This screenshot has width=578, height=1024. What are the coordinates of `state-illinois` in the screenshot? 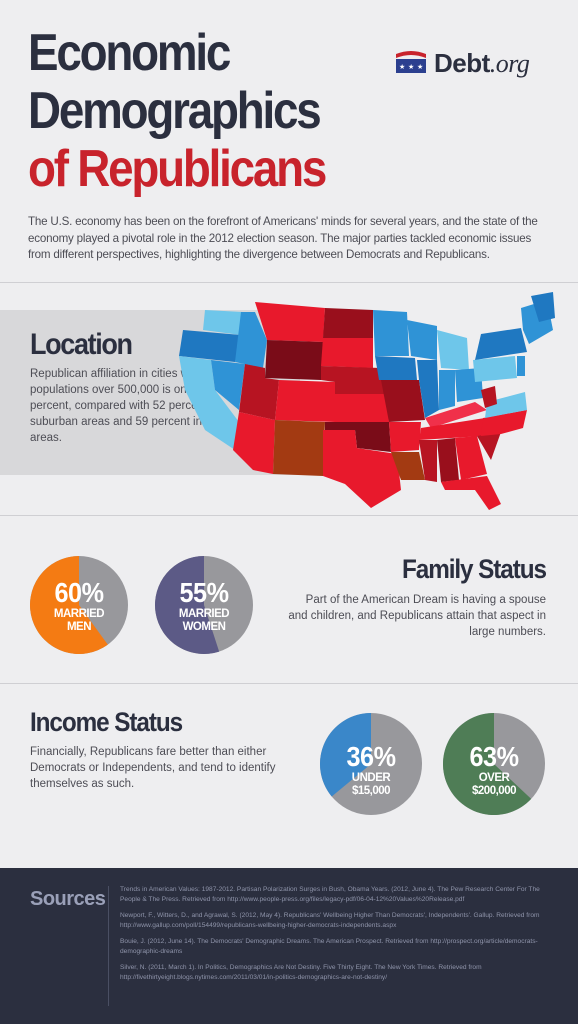 It's located at (428, 389).